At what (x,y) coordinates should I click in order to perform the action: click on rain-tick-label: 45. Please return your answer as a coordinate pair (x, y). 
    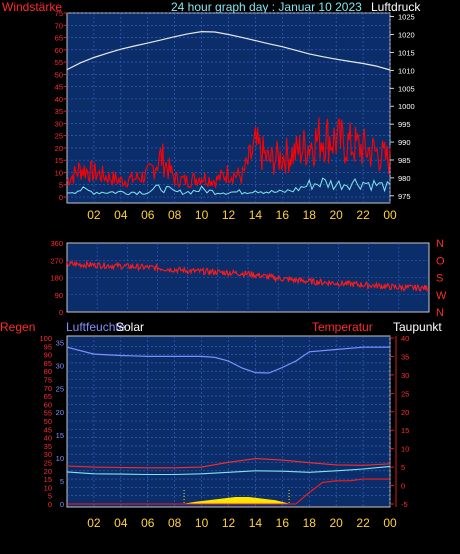
    Looking at the image, I should click on (48, 429).